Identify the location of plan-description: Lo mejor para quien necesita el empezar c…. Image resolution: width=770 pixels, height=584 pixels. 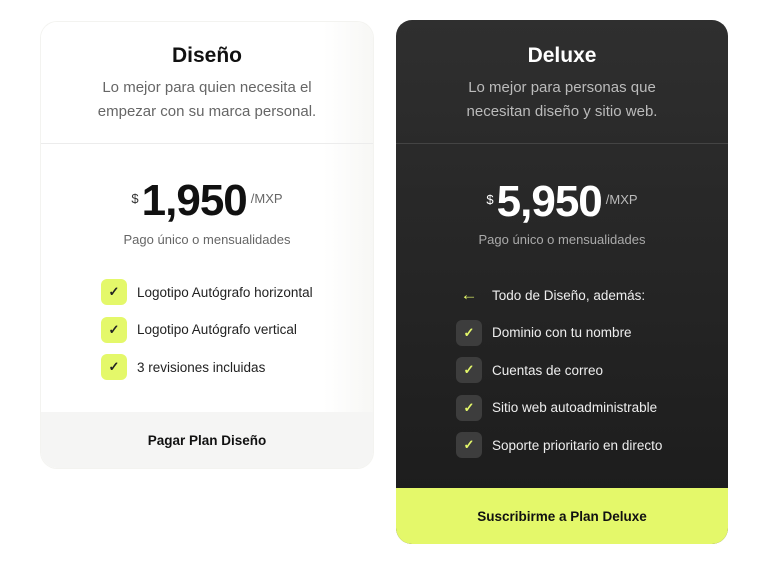
(207, 100).